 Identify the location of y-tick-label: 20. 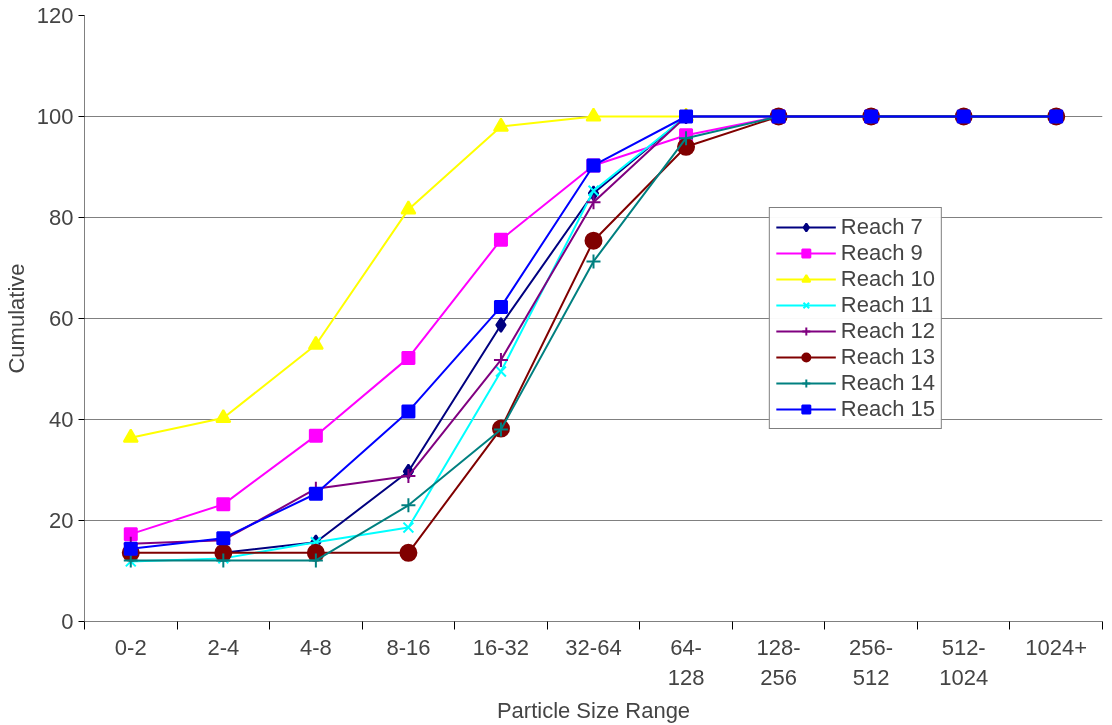
(61, 520).